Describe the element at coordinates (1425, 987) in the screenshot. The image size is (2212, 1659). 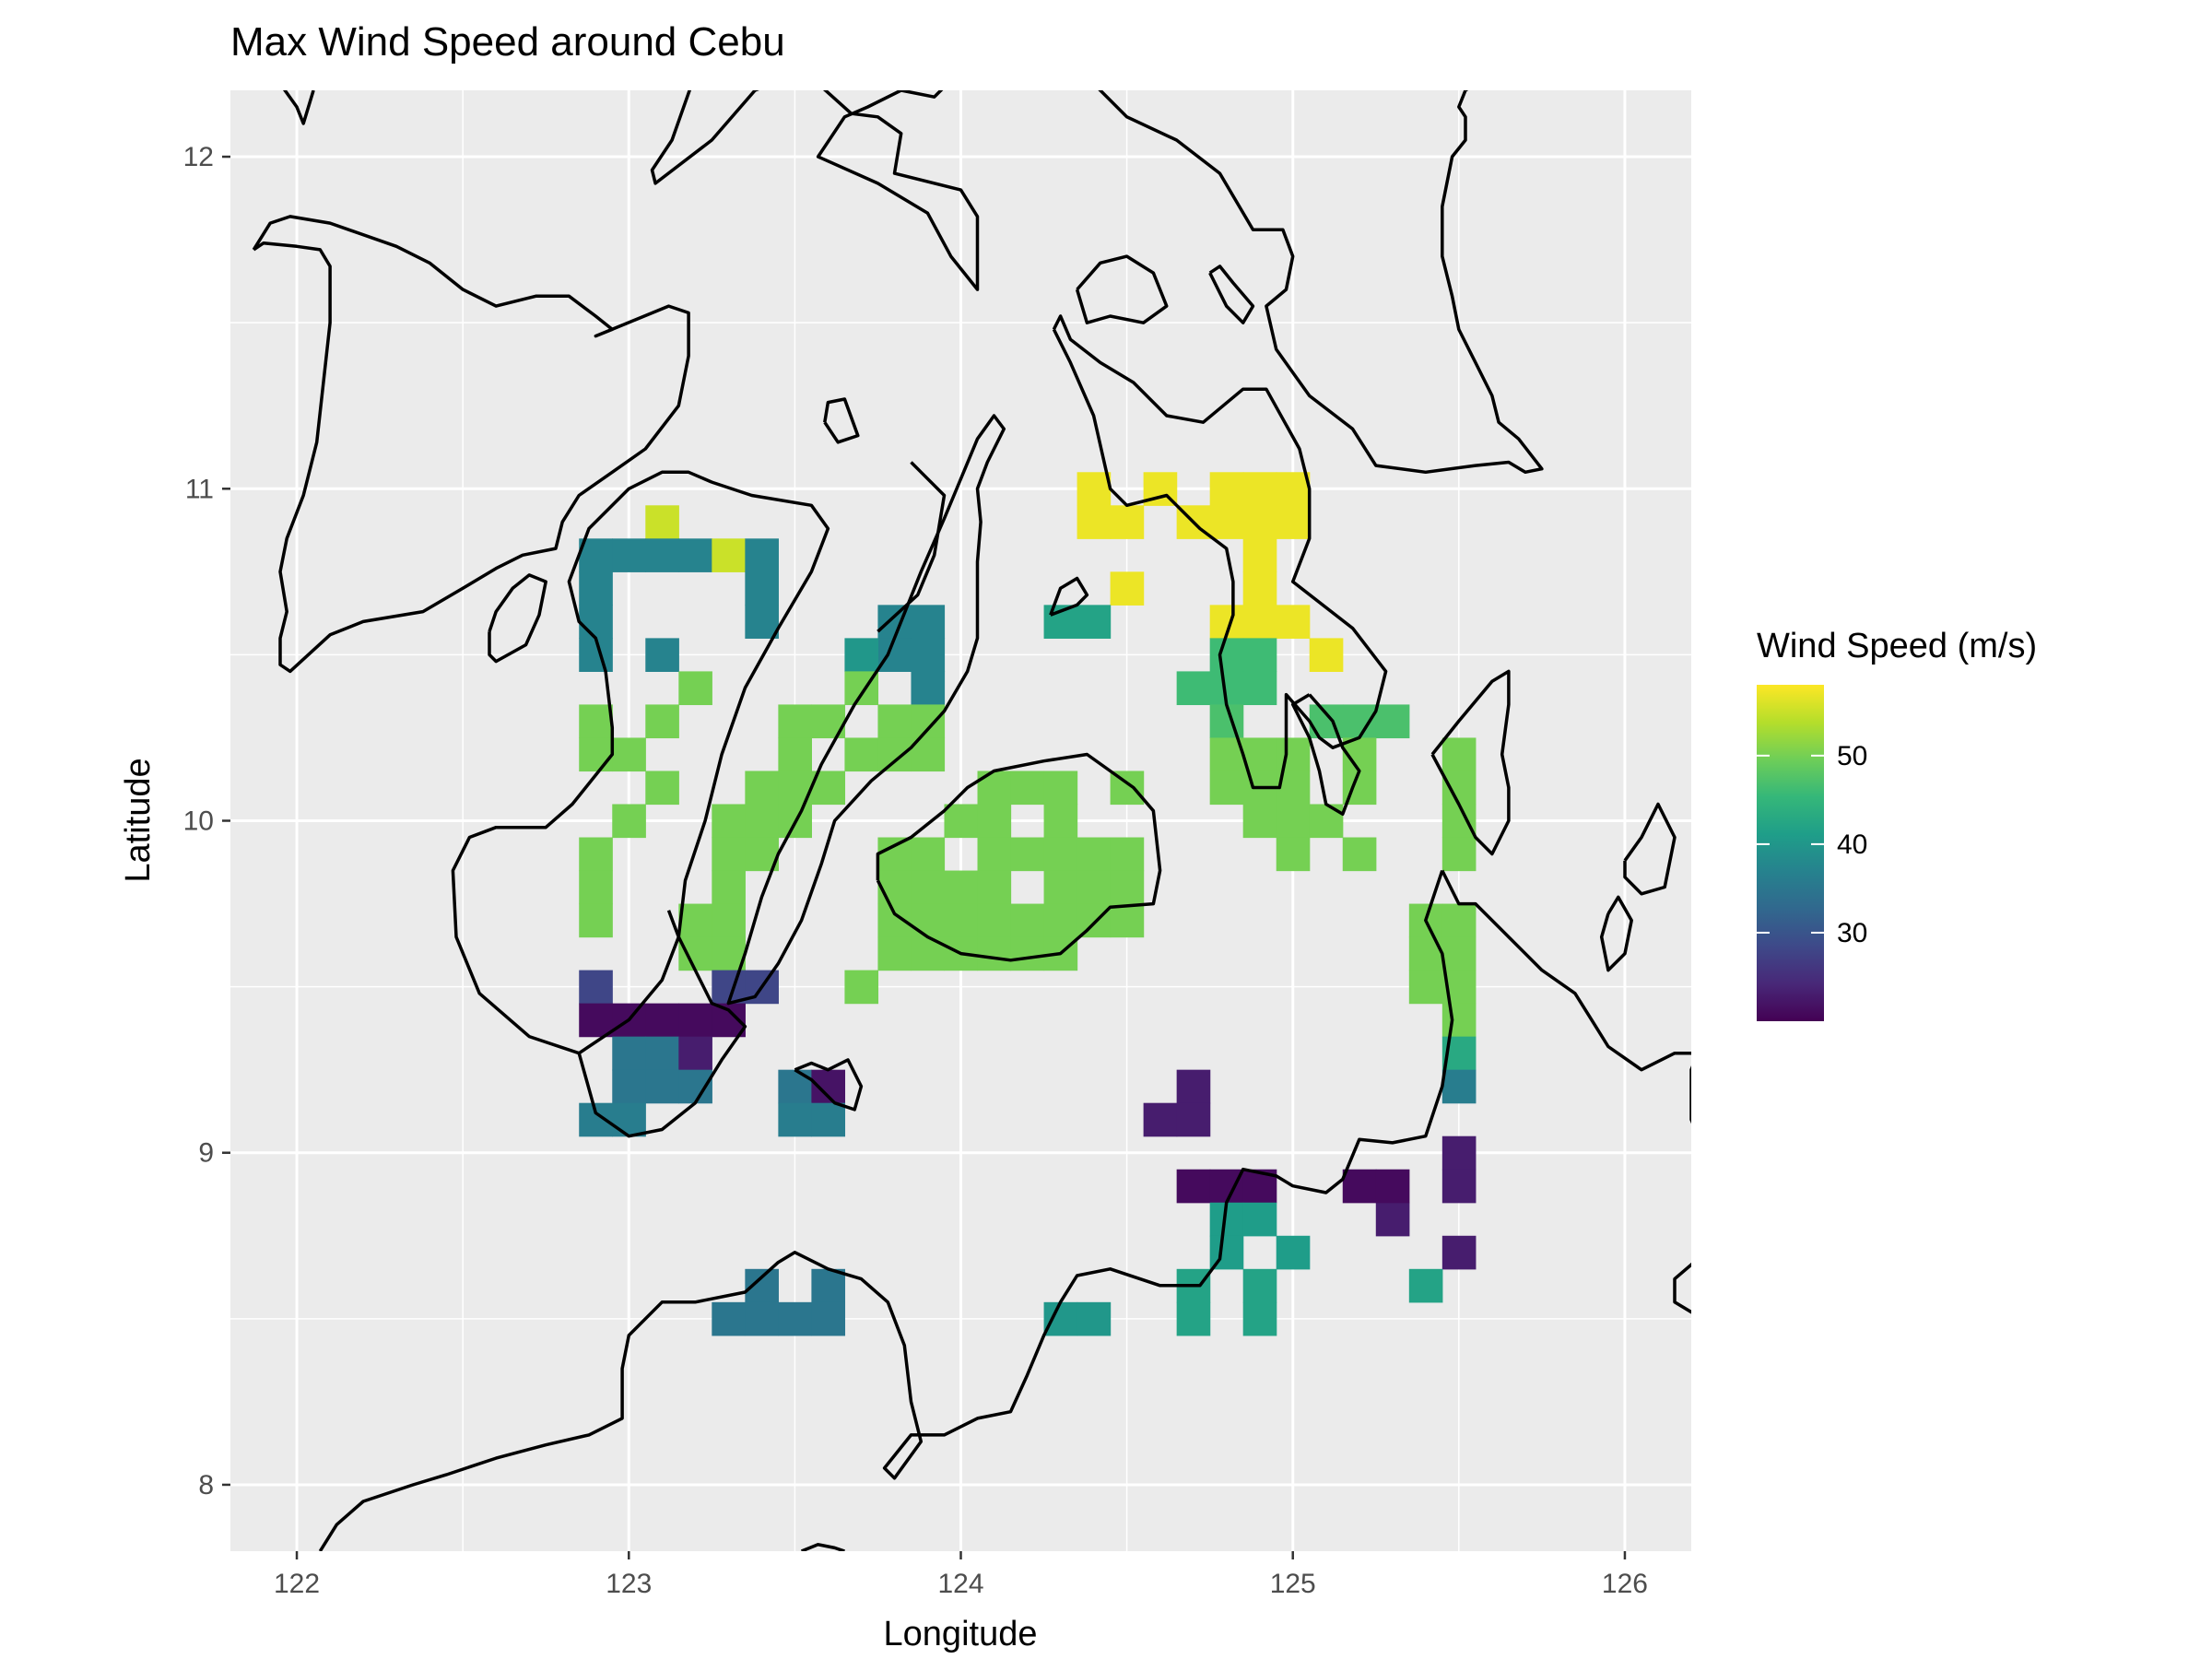
I see `heatmap-cell: 125.4, 9.5: 50` at that location.